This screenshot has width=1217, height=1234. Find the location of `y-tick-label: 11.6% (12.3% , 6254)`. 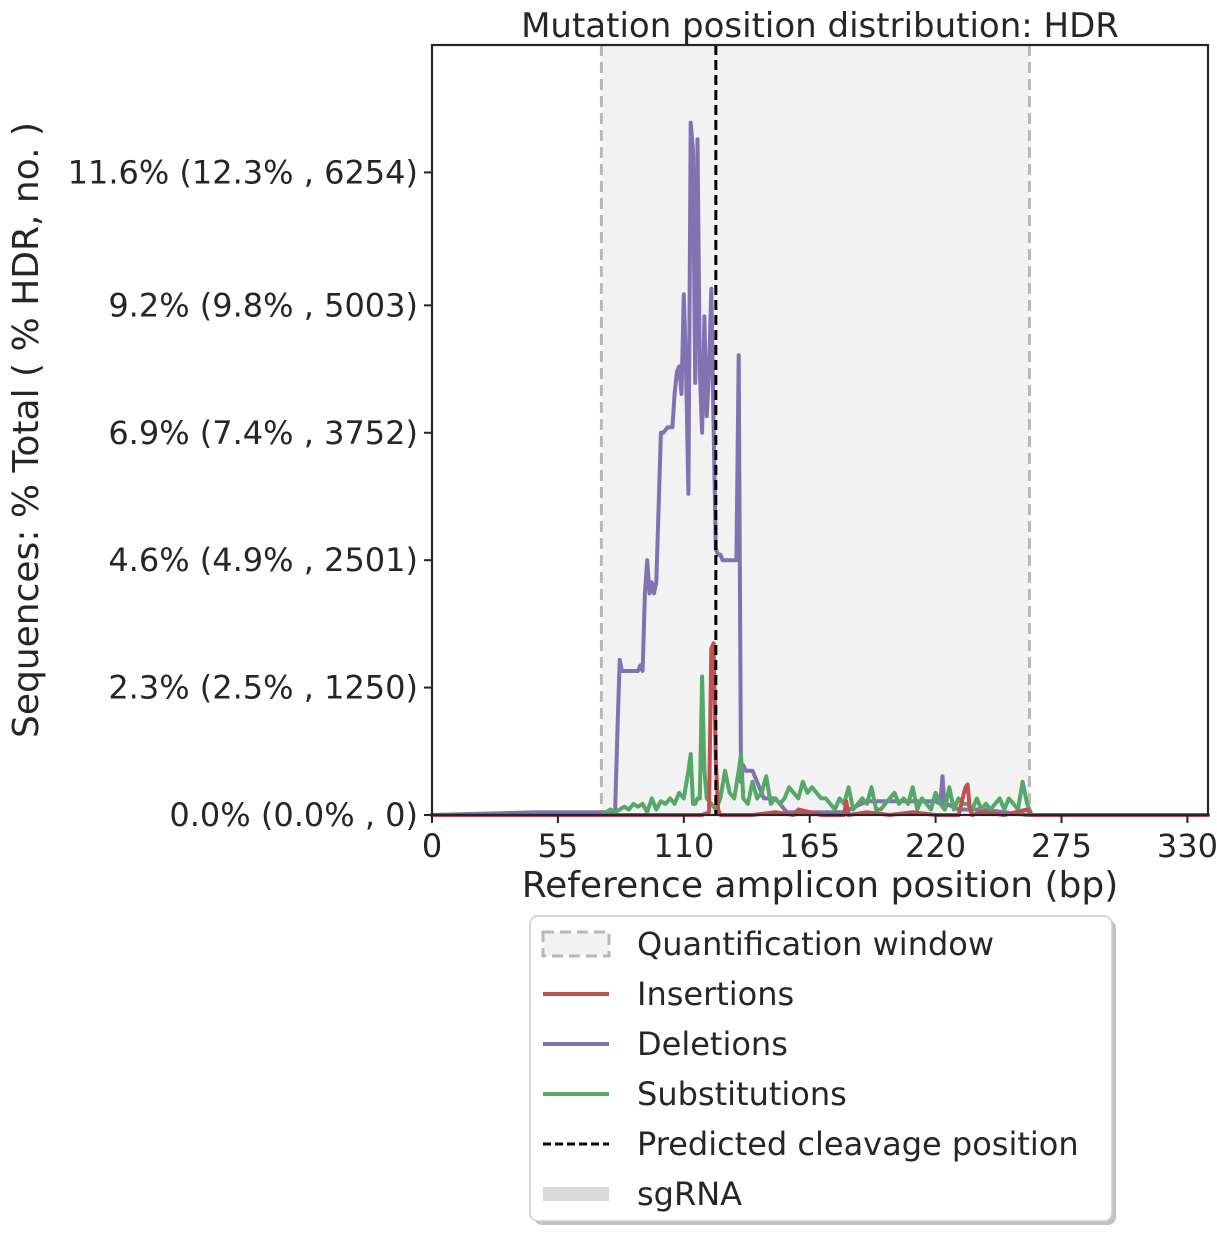

y-tick-label: 11.6% (12.3% , 6254) is located at coordinates (243, 172).